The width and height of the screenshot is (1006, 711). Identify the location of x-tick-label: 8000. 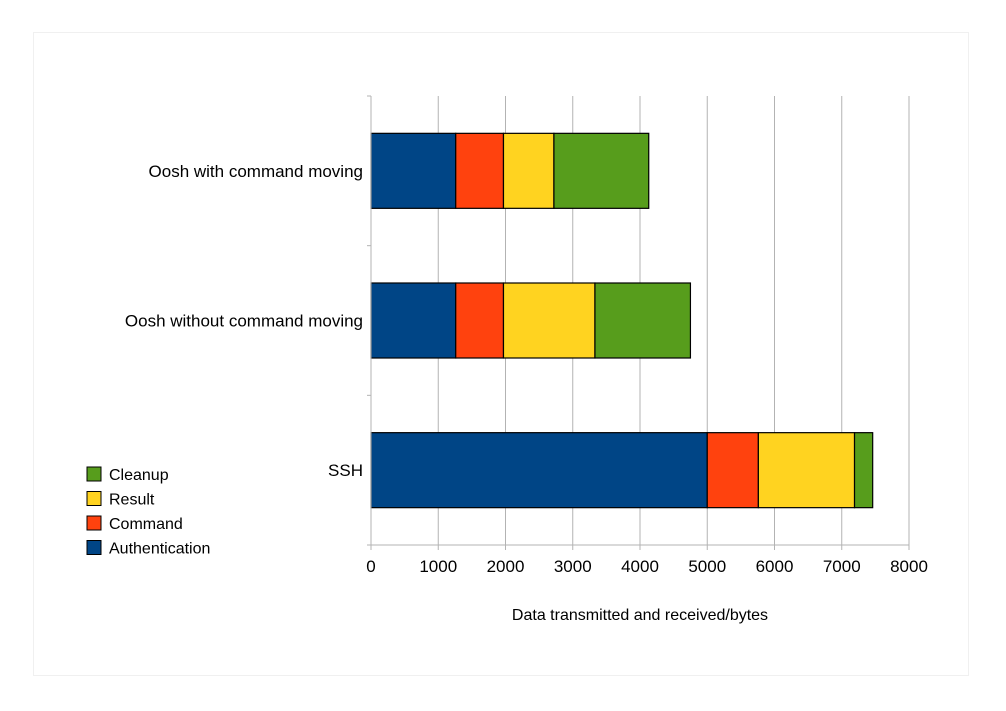
(909, 566).